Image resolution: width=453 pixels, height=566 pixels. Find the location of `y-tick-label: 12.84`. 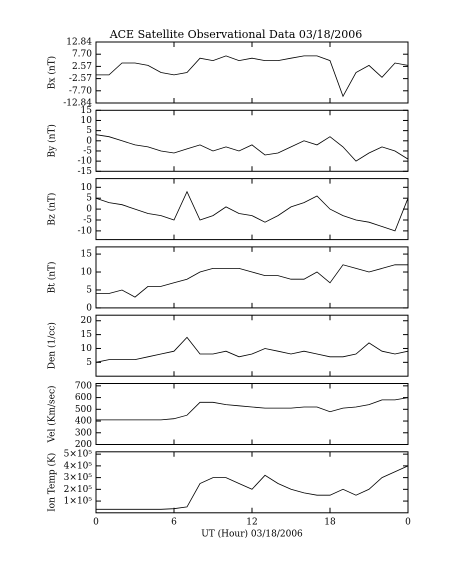

y-tick-label: 12.84 is located at coordinates (79, 43).